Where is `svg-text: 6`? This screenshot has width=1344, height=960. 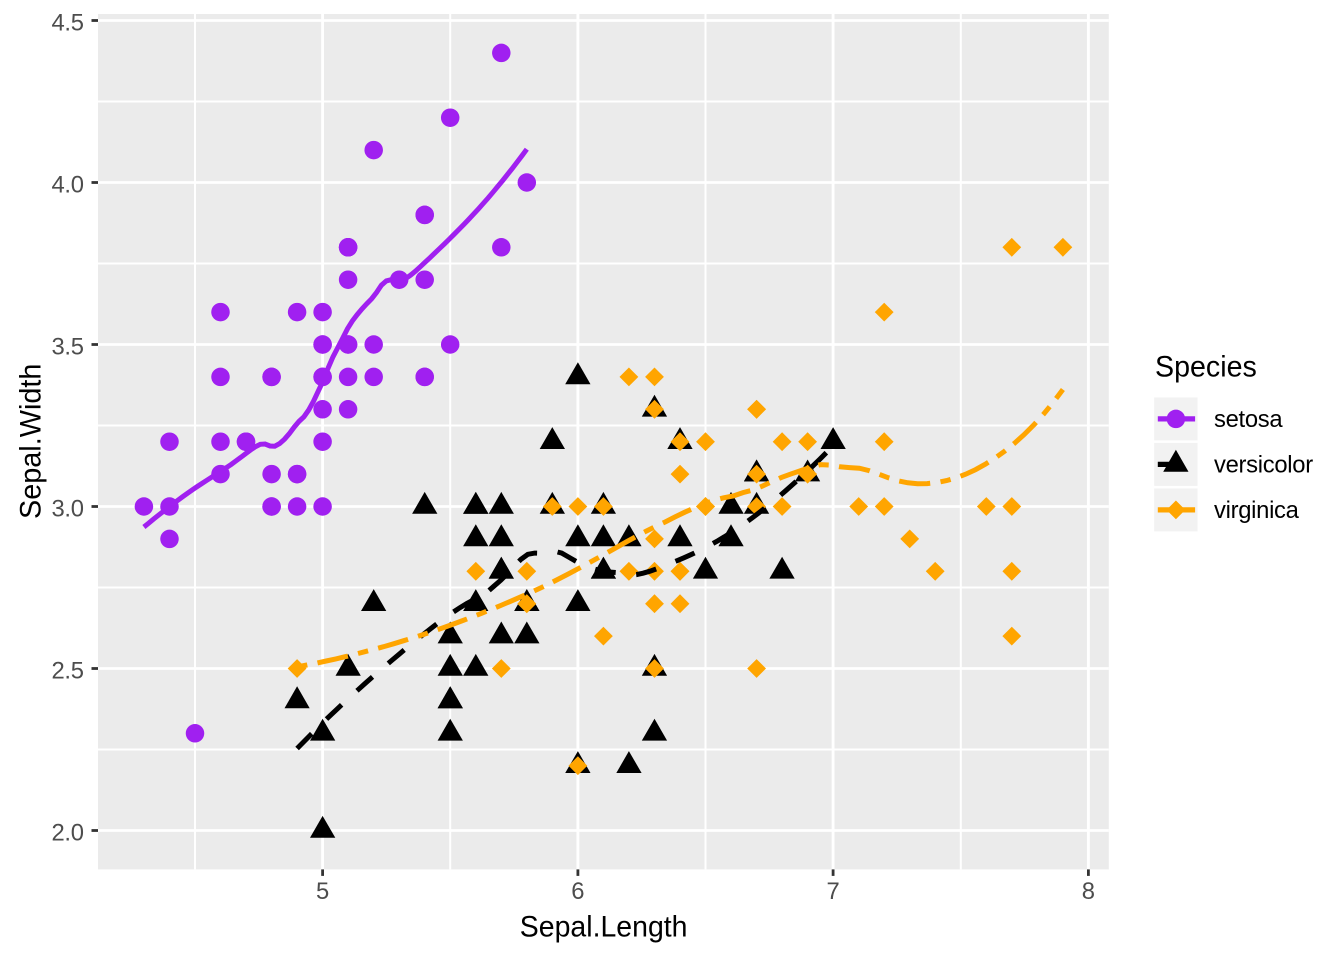 svg-text: 6 is located at coordinates (577, 891).